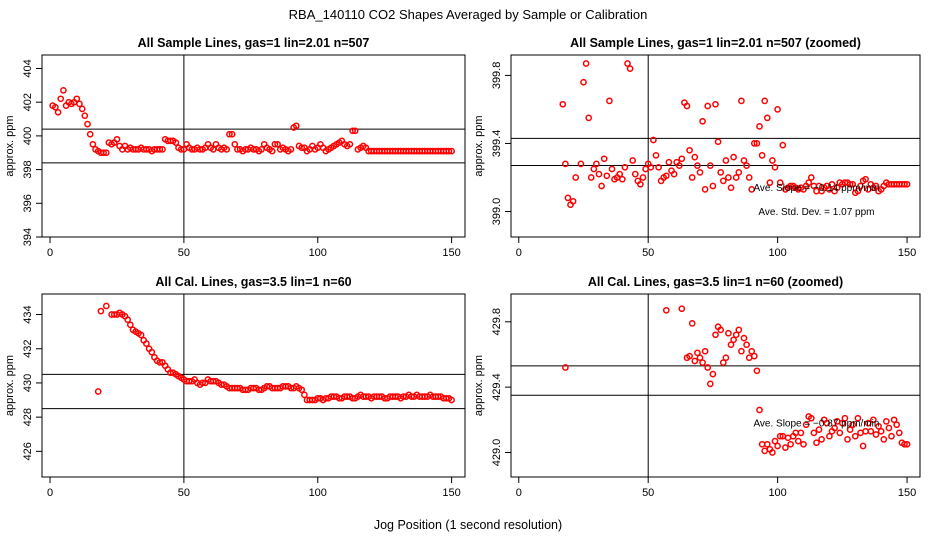 This screenshot has height=540, width=936. What do you see at coordinates (777, 493) in the screenshot?
I see `x-tick-label: 100` at bounding box center [777, 493].